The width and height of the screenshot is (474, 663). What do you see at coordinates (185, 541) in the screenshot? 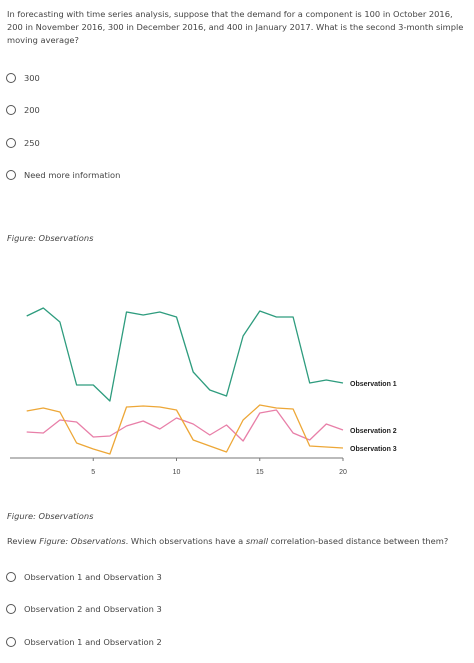
I see `question-2-middle: . Which observations have a` at bounding box center [185, 541].